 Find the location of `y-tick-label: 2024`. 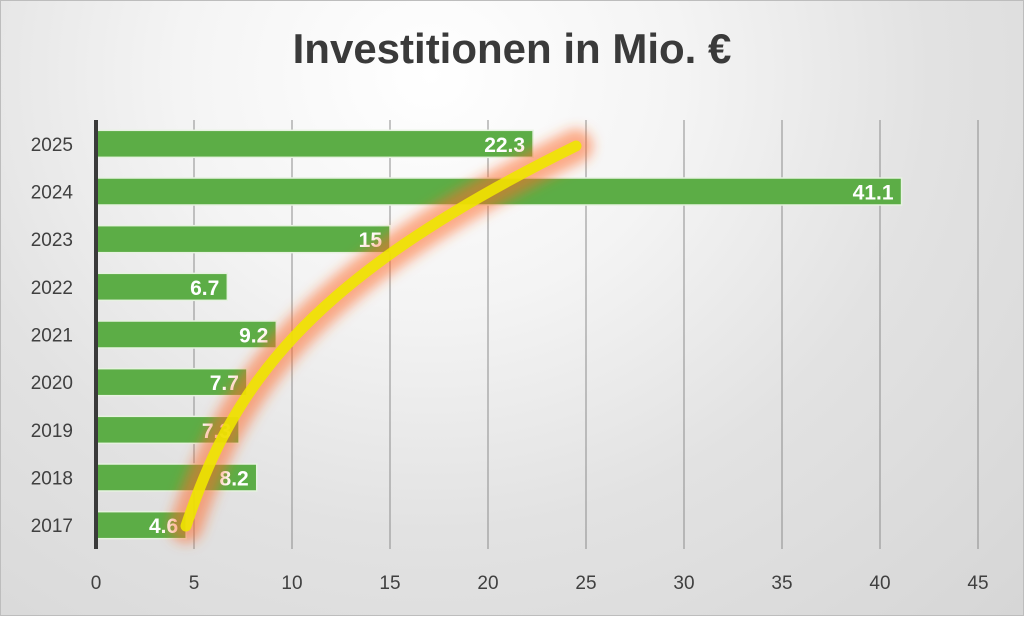

y-tick-label: 2024 is located at coordinates (52, 193).